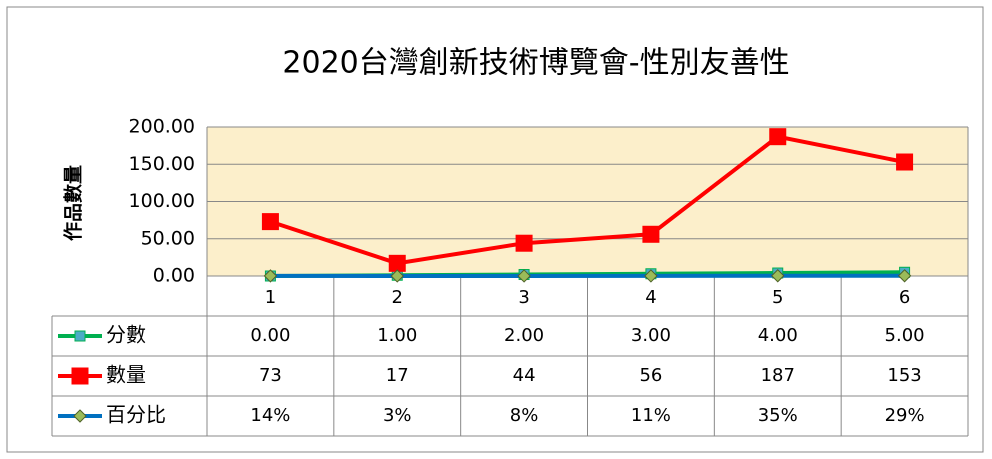 This screenshot has width=992, height=459. Describe the element at coordinates (162, 164) in the screenshot. I see `y-tick-label: 150.00` at that location.